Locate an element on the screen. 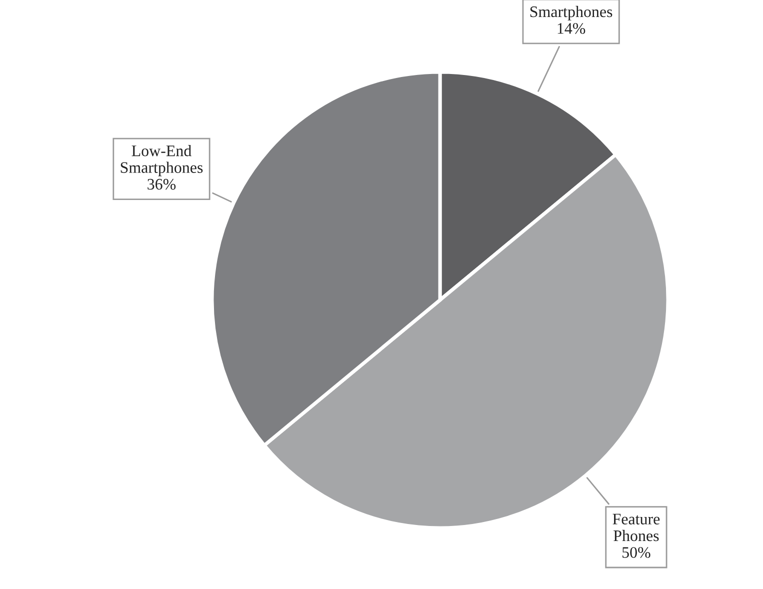 This screenshot has height=589, width=763. data-label: 36% is located at coordinates (162, 184).